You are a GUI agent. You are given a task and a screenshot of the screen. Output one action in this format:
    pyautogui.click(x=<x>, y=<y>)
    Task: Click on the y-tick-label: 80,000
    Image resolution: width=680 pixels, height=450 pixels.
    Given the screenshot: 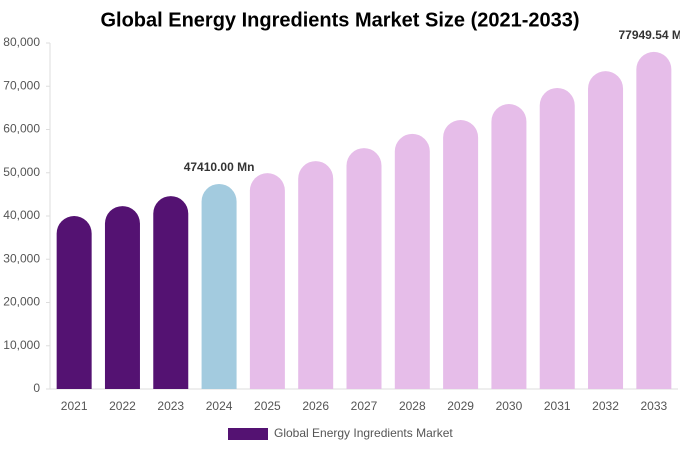 What is the action you would take?
    pyautogui.click(x=21, y=42)
    